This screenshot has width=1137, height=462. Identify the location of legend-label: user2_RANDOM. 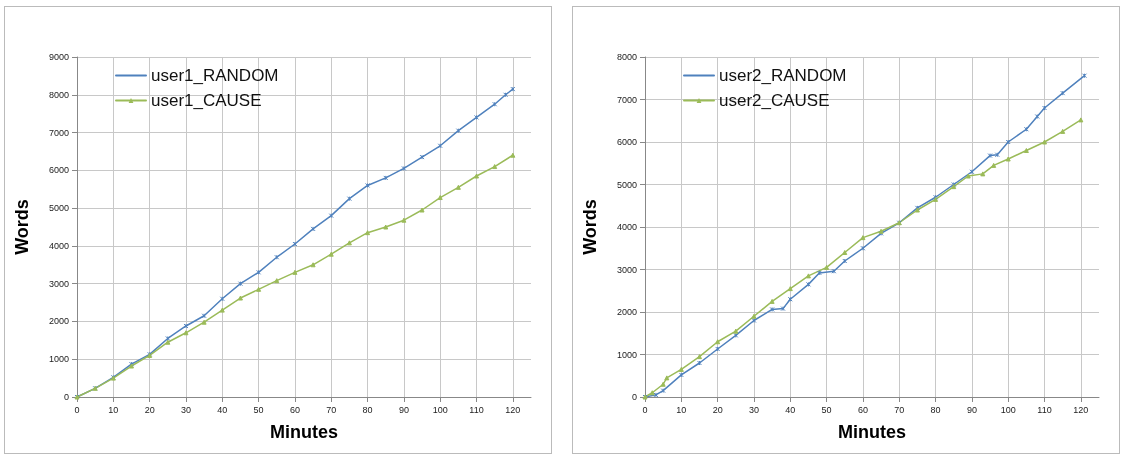
(783, 75).